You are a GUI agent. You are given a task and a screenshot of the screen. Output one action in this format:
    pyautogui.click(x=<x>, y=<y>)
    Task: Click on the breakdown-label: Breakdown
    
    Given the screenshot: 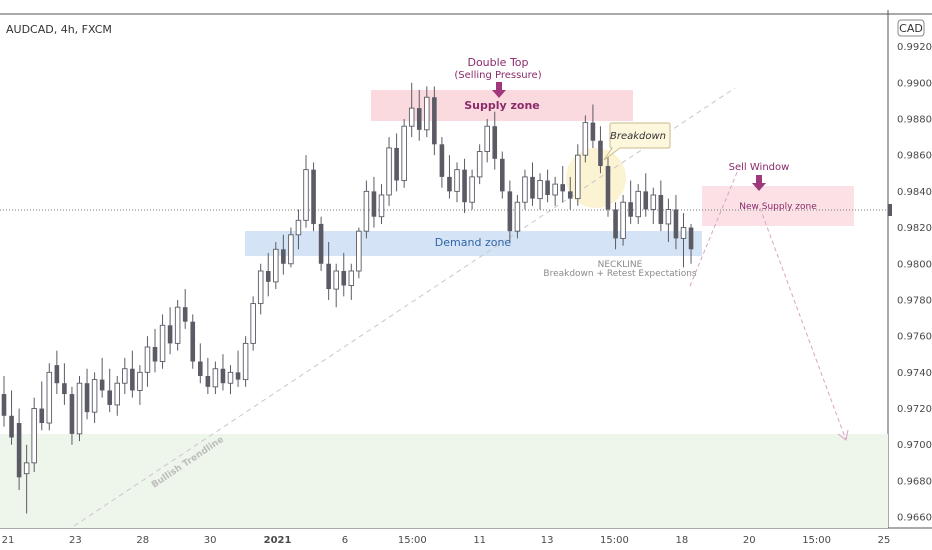 What is the action you would take?
    pyautogui.click(x=638, y=136)
    